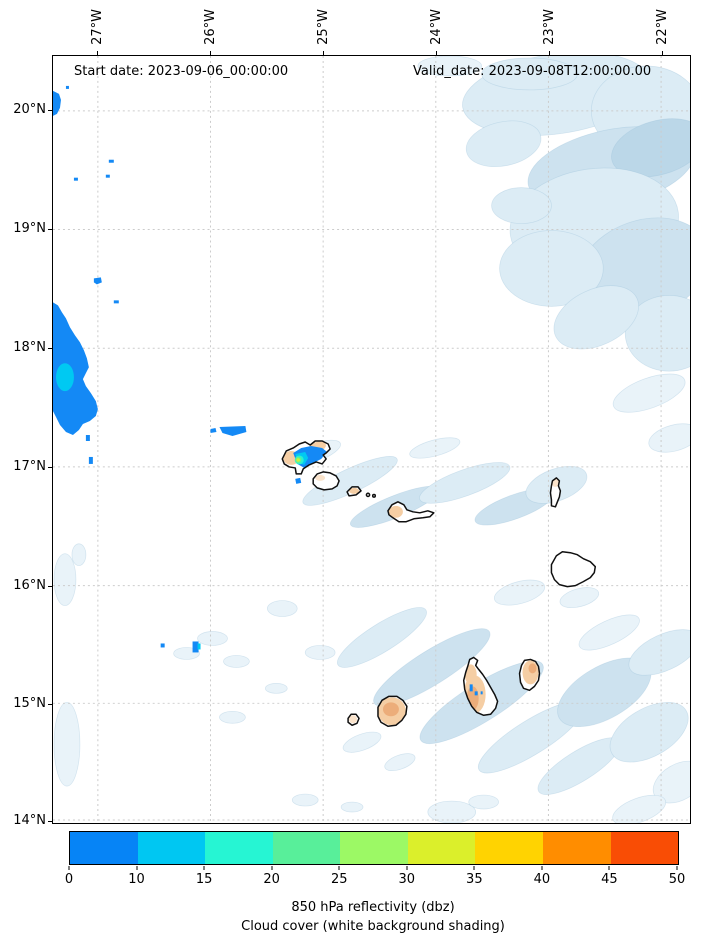  I want to click on lat-tick-label: 14°N, so click(29, 820).